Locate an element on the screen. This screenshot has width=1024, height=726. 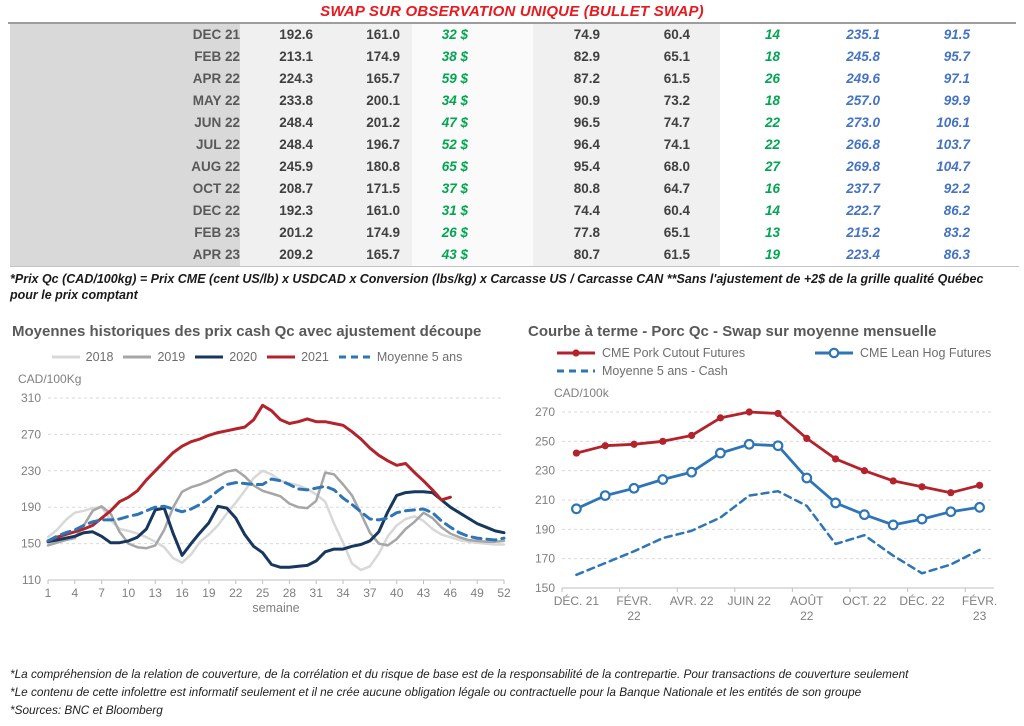
svg-text: 250 is located at coordinates (545, 441).